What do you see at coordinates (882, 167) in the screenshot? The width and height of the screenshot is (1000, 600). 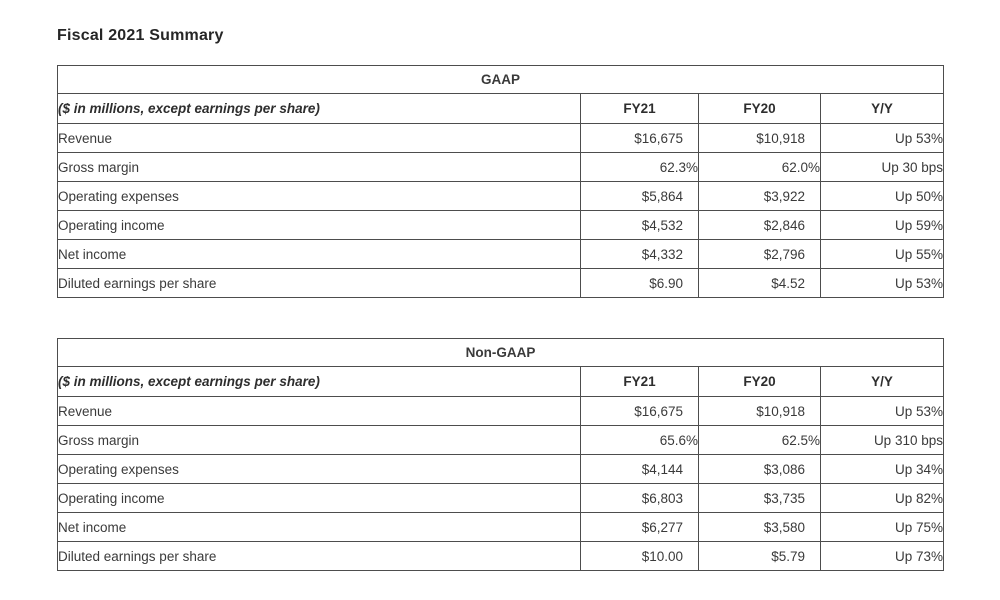 I see `yy-value: Up 30 bps` at bounding box center [882, 167].